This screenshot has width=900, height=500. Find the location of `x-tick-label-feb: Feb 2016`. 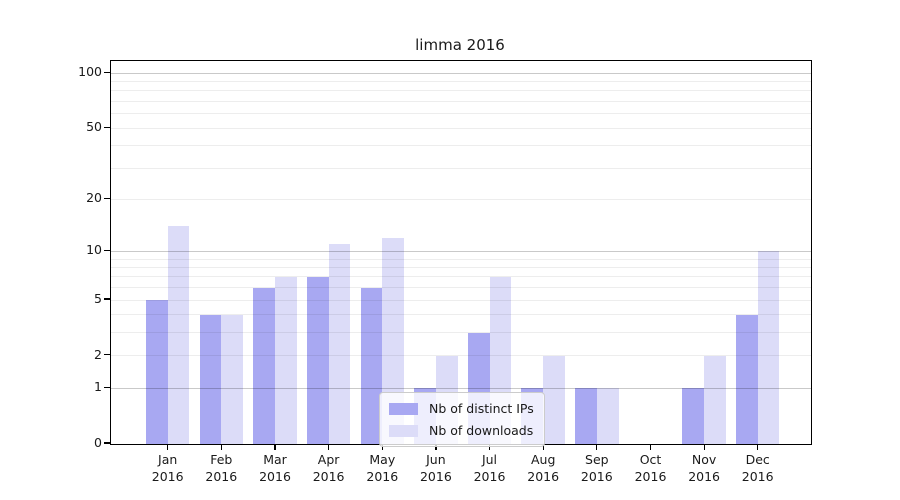

x-tick-label-feb: Feb 2016 is located at coordinates (221, 468).